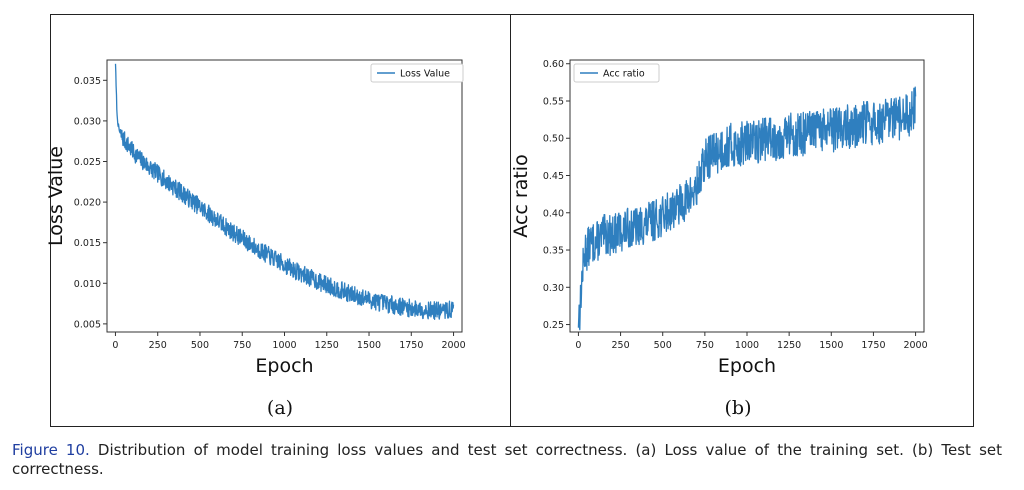 The height and width of the screenshot is (490, 1024). Describe the element at coordinates (553, 101) in the screenshot. I see `y-tick-label: 0.55` at that location.